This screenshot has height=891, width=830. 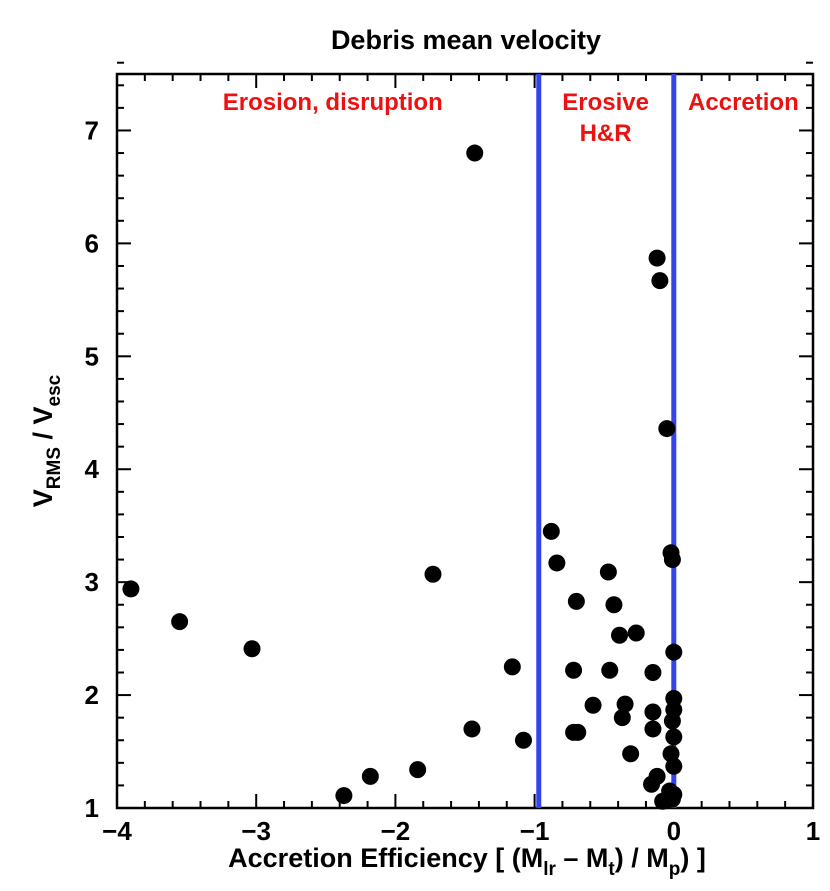 What do you see at coordinates (92, 243) in the screenshot?
I see `y-tick-label: 6` at bounding box center [92, 243].